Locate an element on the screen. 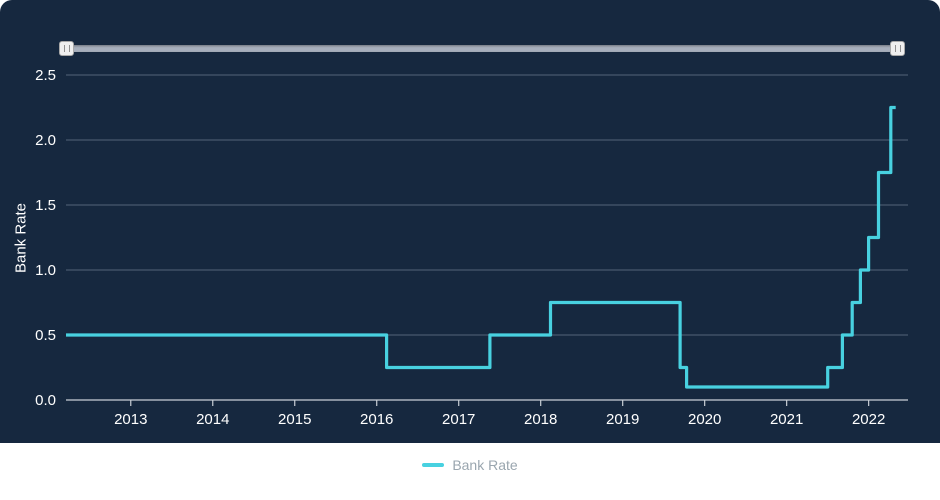  time-range-slider is located at coordinates (482, 48).